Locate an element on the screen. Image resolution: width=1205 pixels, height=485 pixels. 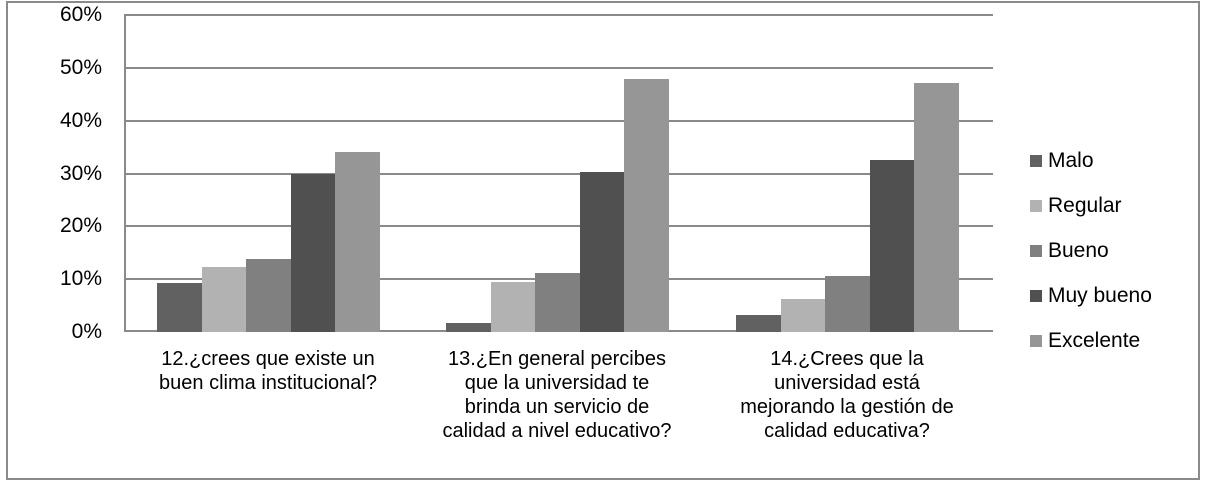
y-tick-label: 40% is located at coordinates (80, 120).